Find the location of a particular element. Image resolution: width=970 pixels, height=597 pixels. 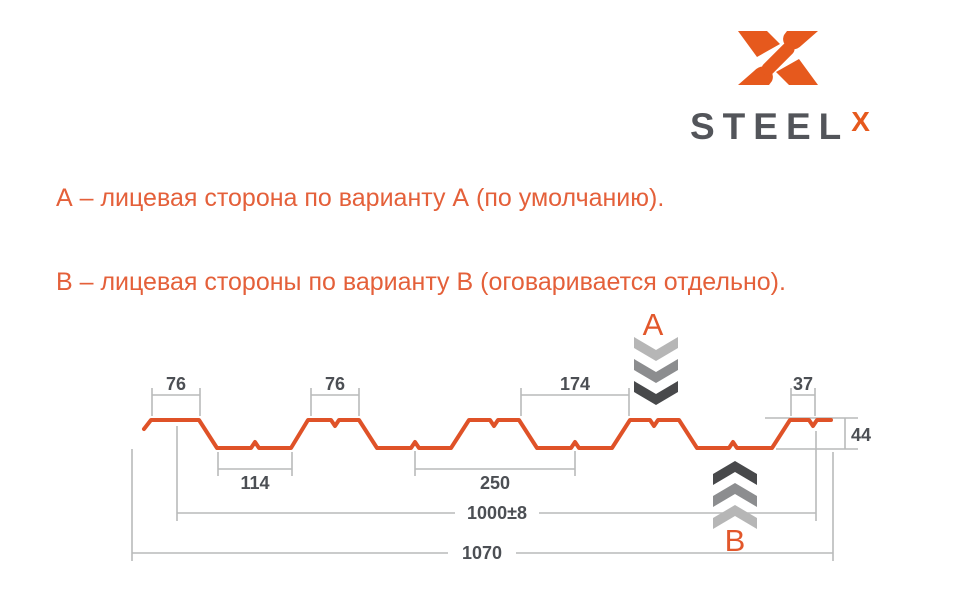

working-width-text-gap is located at coordinates (497, 513).